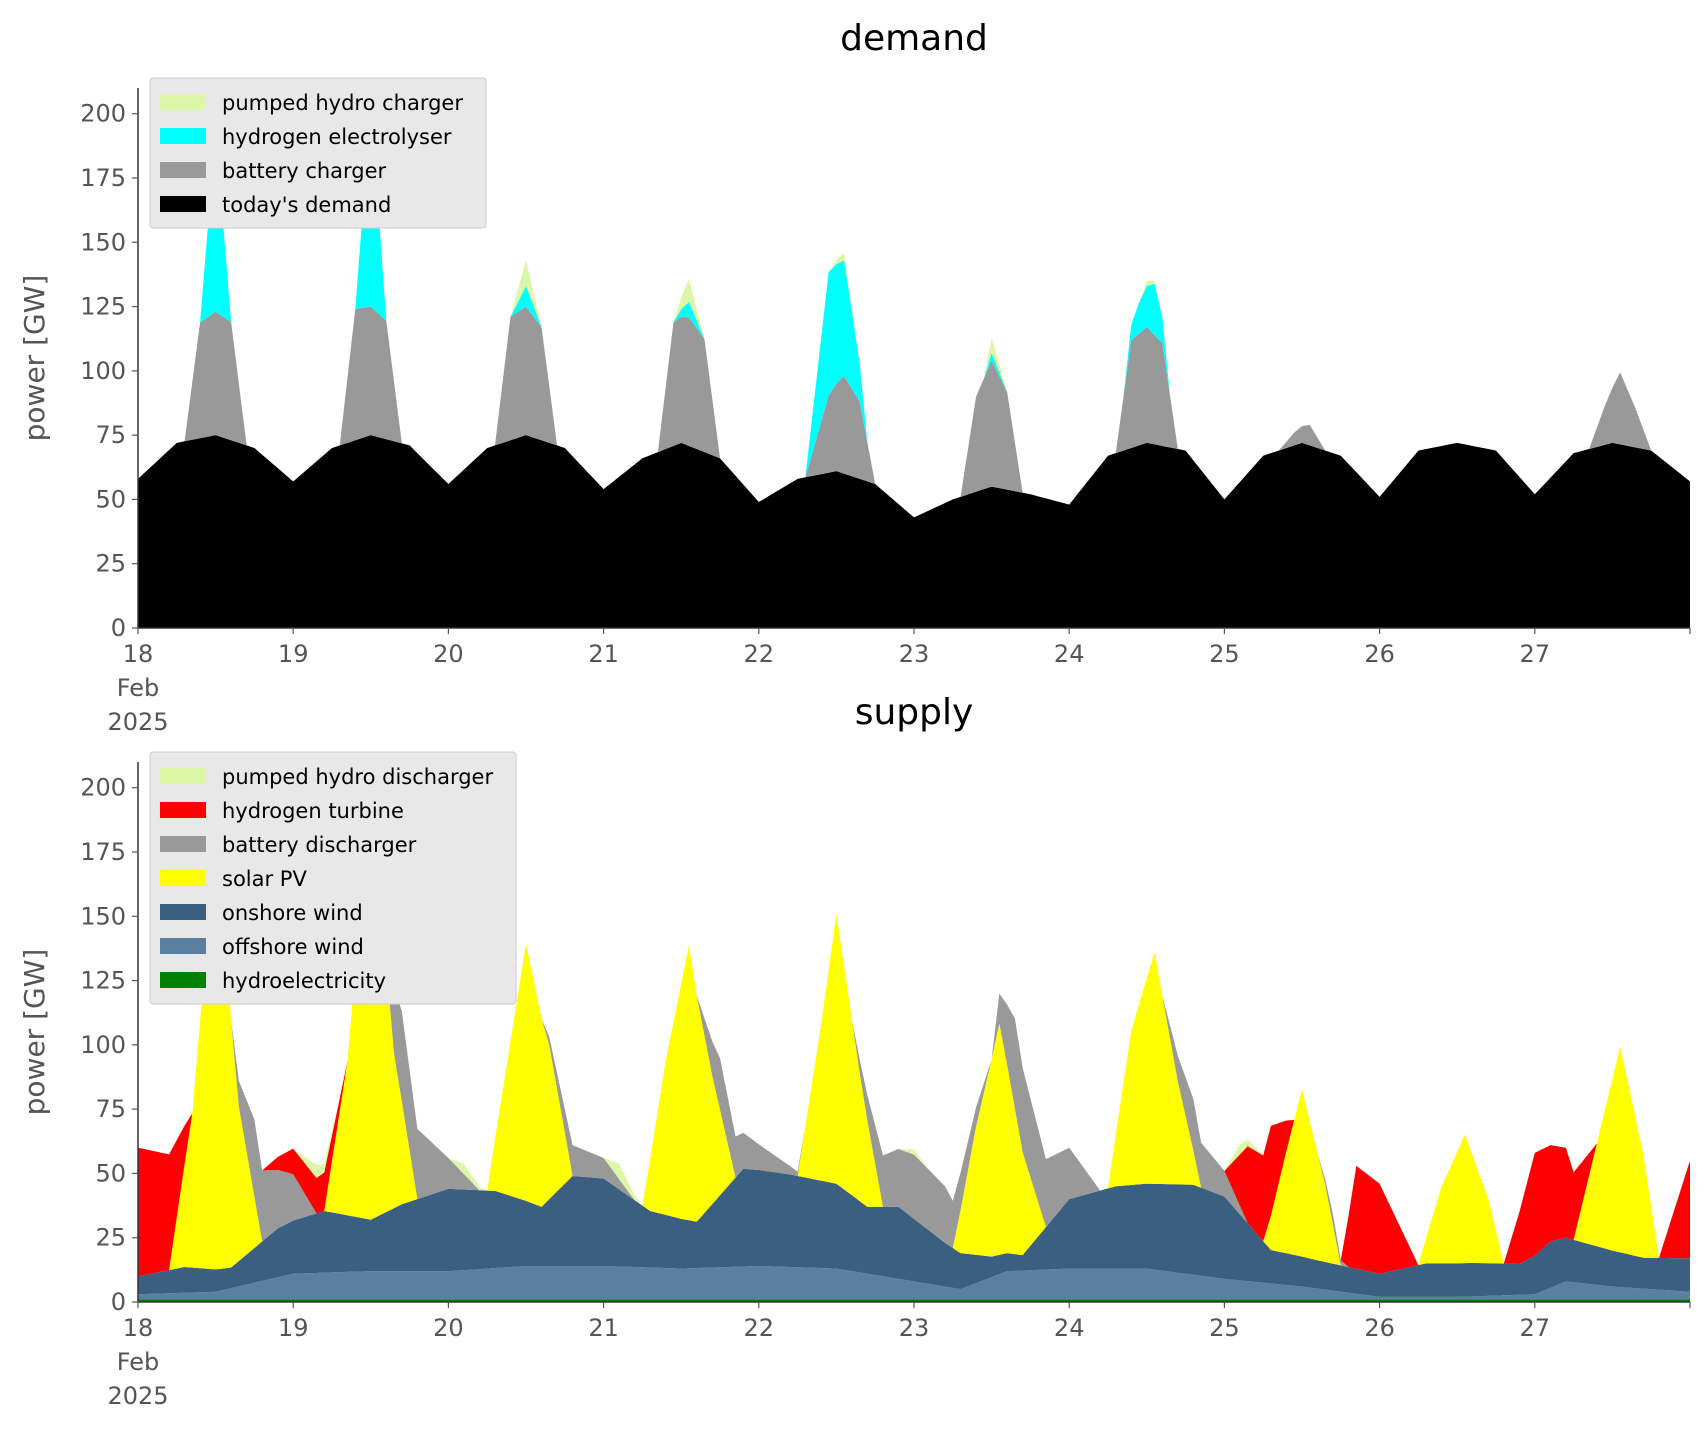 This screenshot has width=1706, height=1431. Describe the element at coordinates (914, 1283) in the screenshot. I see `area-offshore-wind` at that location.